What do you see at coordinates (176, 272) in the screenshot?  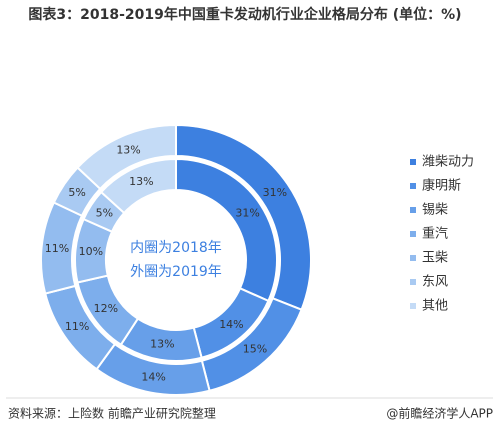 I see `center-text: 外圈为2019年` at bounding box center [176, 272].